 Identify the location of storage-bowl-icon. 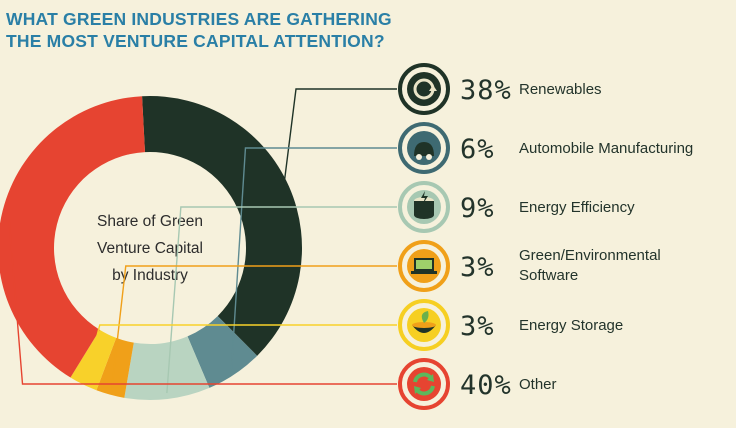
(424, 325).